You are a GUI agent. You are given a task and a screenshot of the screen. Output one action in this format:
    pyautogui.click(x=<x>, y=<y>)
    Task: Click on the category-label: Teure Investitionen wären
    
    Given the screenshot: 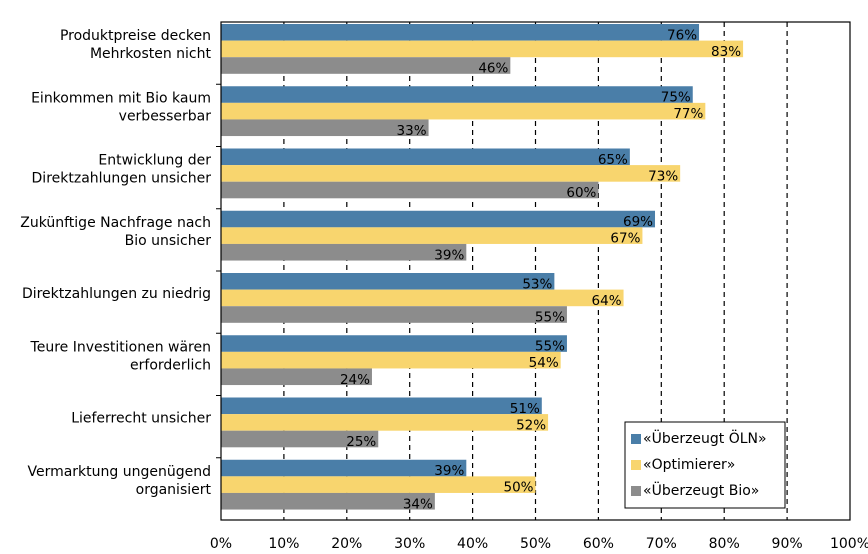 What is the action you would take?
    pyautogui.click(x=120, y=347)
    